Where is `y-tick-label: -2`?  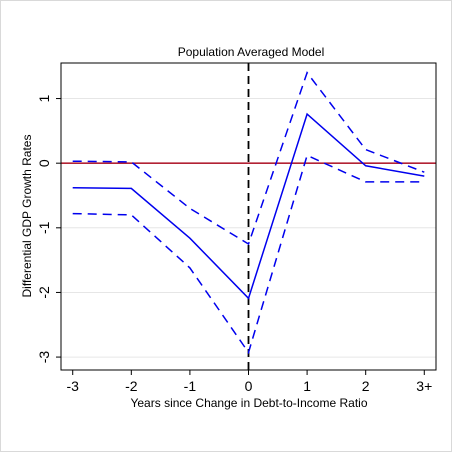
y-tick-label: -2 is located at coordinates (44, 292).